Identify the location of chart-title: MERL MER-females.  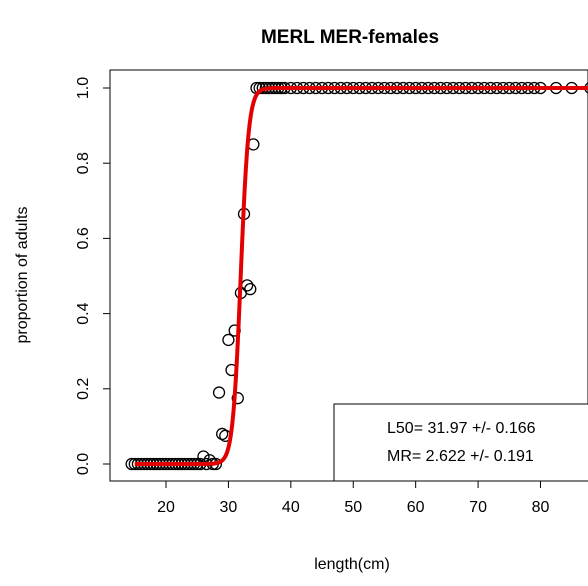
(350, 37).